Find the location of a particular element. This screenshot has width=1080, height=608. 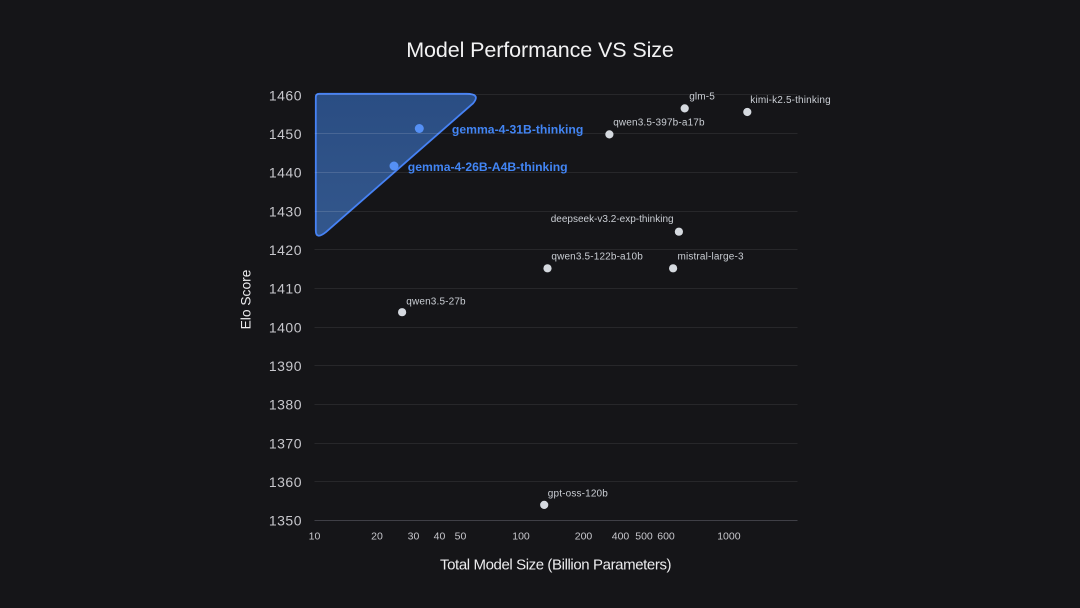

svg-text: 1460 is located at coordinates (285, 95).